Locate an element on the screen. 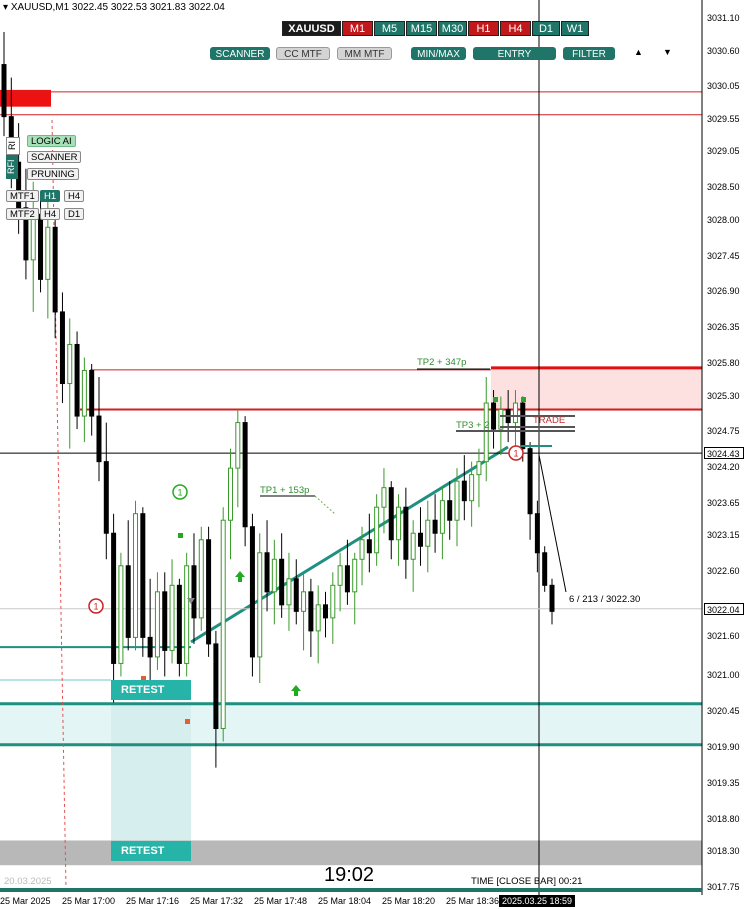  timeframe-button-d1: D1 is located at coordinates (546, 28).